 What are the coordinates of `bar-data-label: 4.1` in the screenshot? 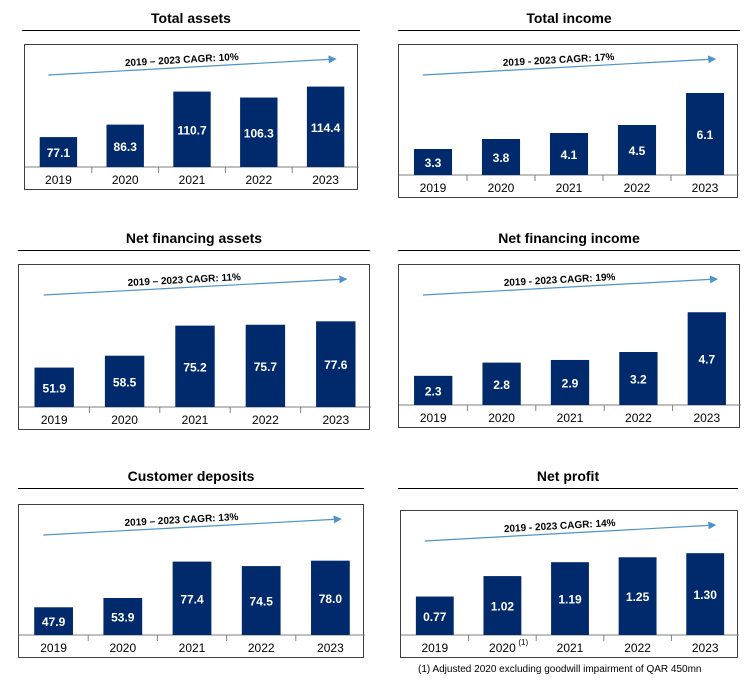 It's located at (569, 155).